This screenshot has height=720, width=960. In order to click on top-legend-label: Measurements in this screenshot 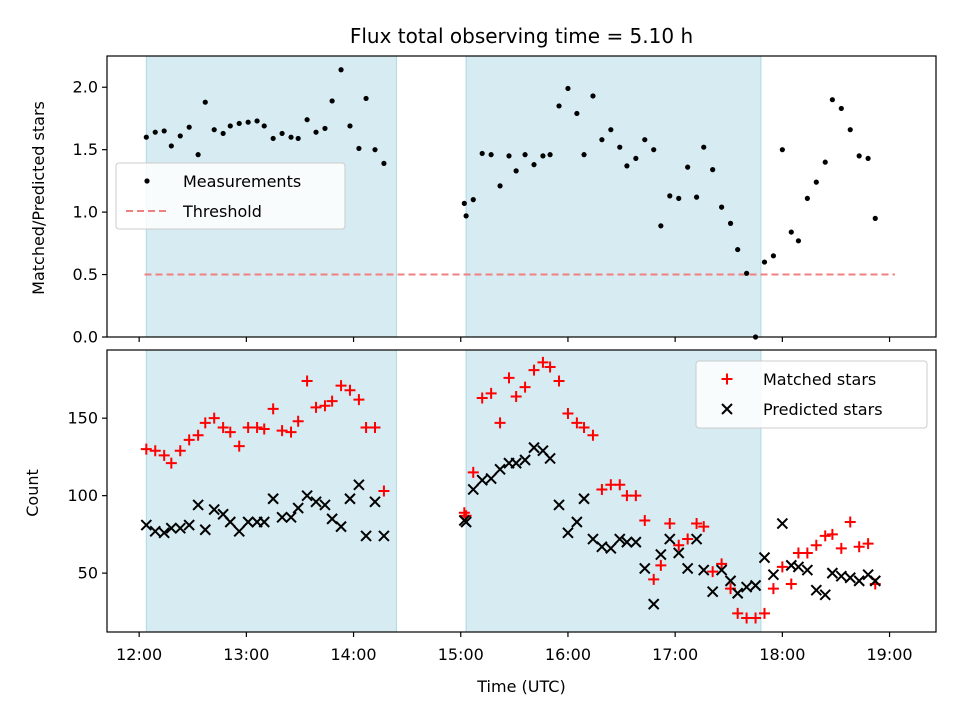, I will do `click(242, 181)`.